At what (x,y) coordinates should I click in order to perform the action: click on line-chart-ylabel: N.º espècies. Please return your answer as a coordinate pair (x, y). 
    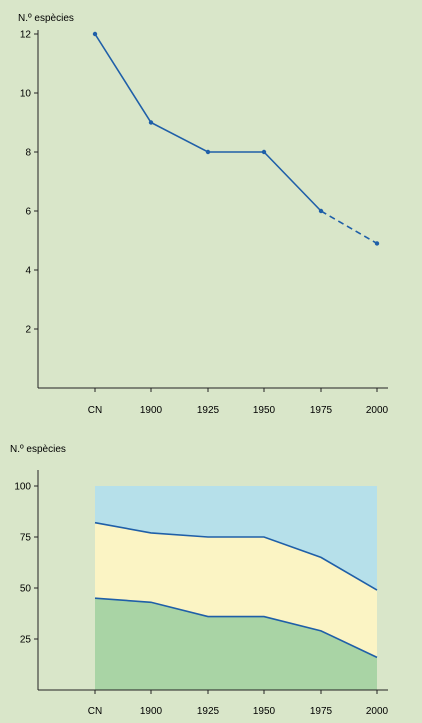
    Looking at the image, I should click on (46, 18).